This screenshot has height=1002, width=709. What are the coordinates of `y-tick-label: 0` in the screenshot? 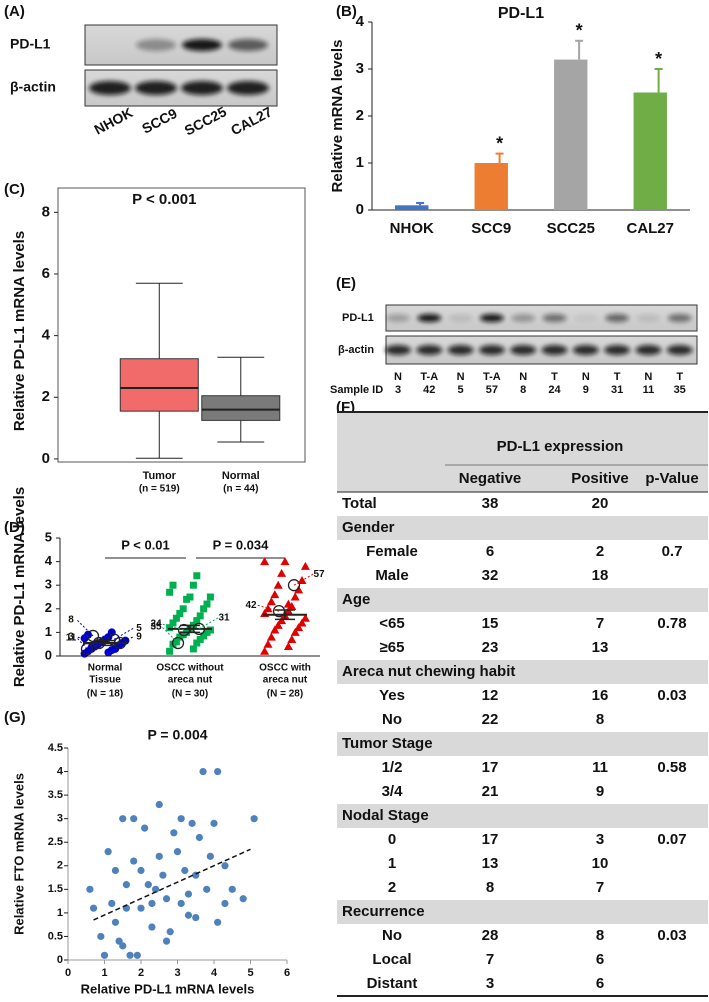 It's located at (46, 458).